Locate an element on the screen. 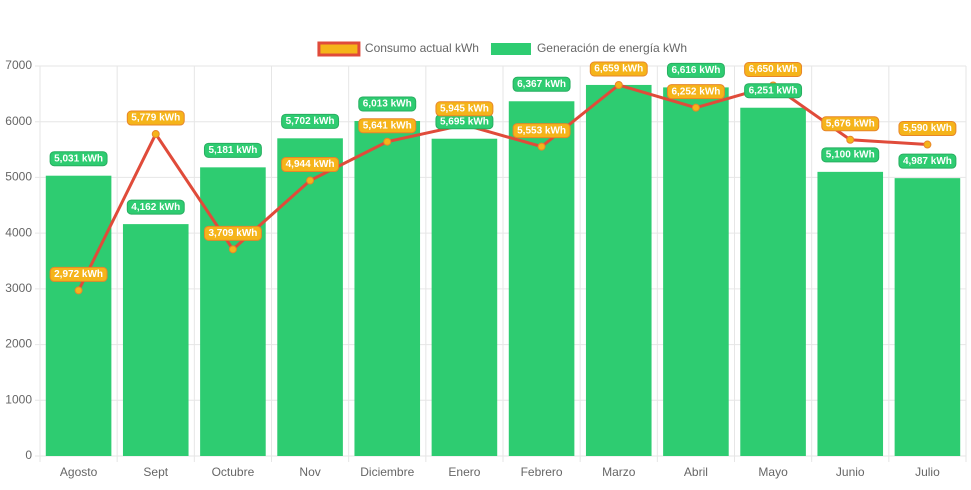 The image size is (971, 490). value-label: 6,616 kWh is located at coordinates (695, 70).